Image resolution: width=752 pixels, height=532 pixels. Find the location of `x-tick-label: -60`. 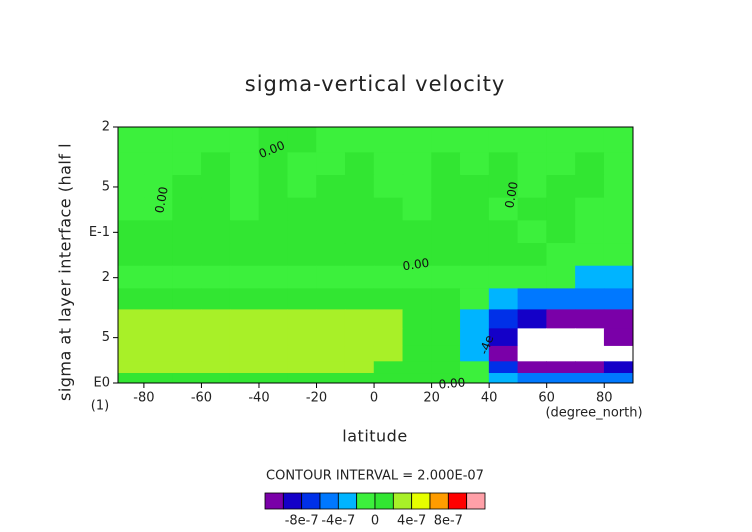

x-tick-label: -60 is located at coordinates (201, 398).